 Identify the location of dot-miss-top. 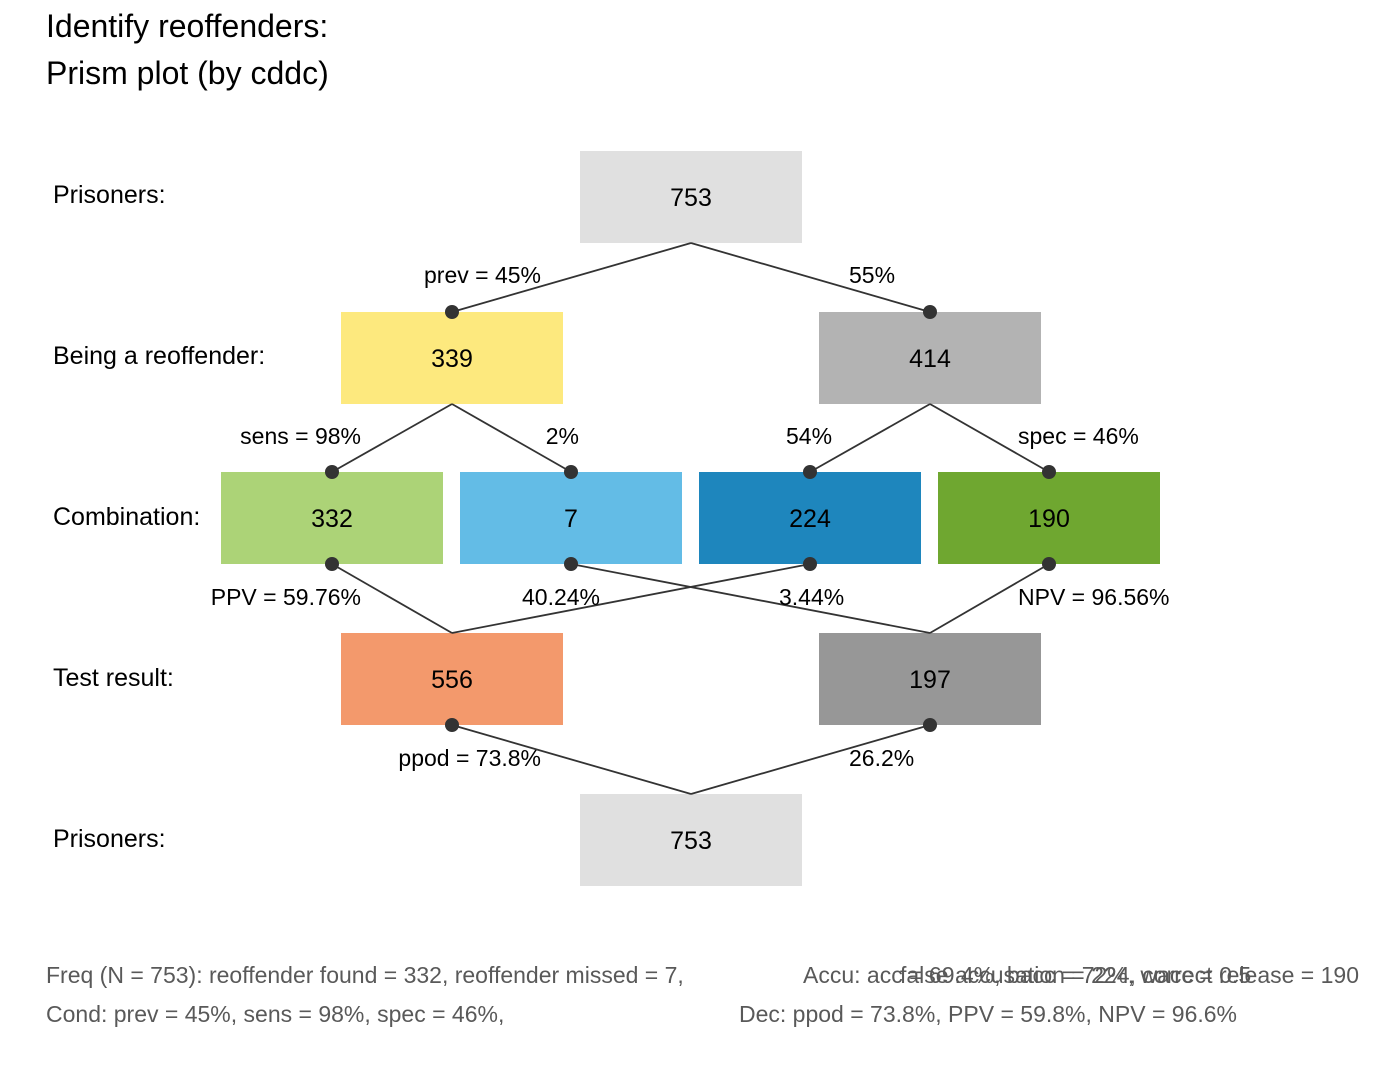
(571, 472).